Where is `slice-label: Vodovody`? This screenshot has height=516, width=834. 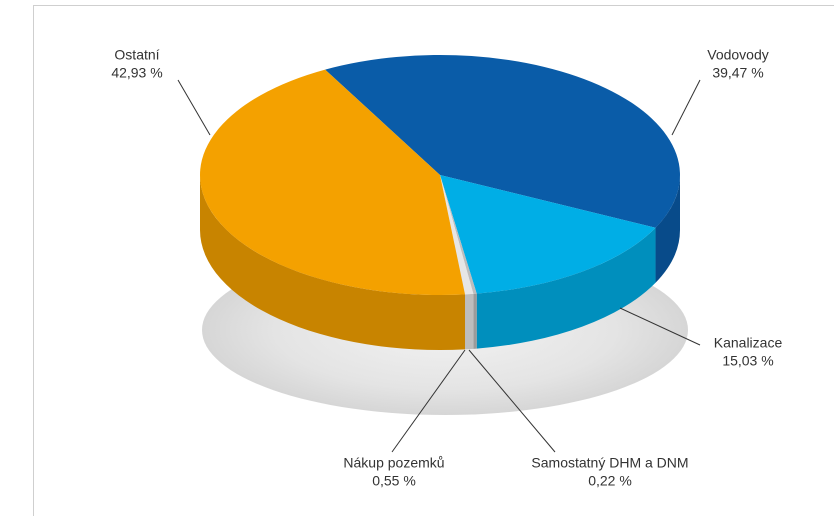 slice-label: Vodovody is located at coordinates (738, 55).